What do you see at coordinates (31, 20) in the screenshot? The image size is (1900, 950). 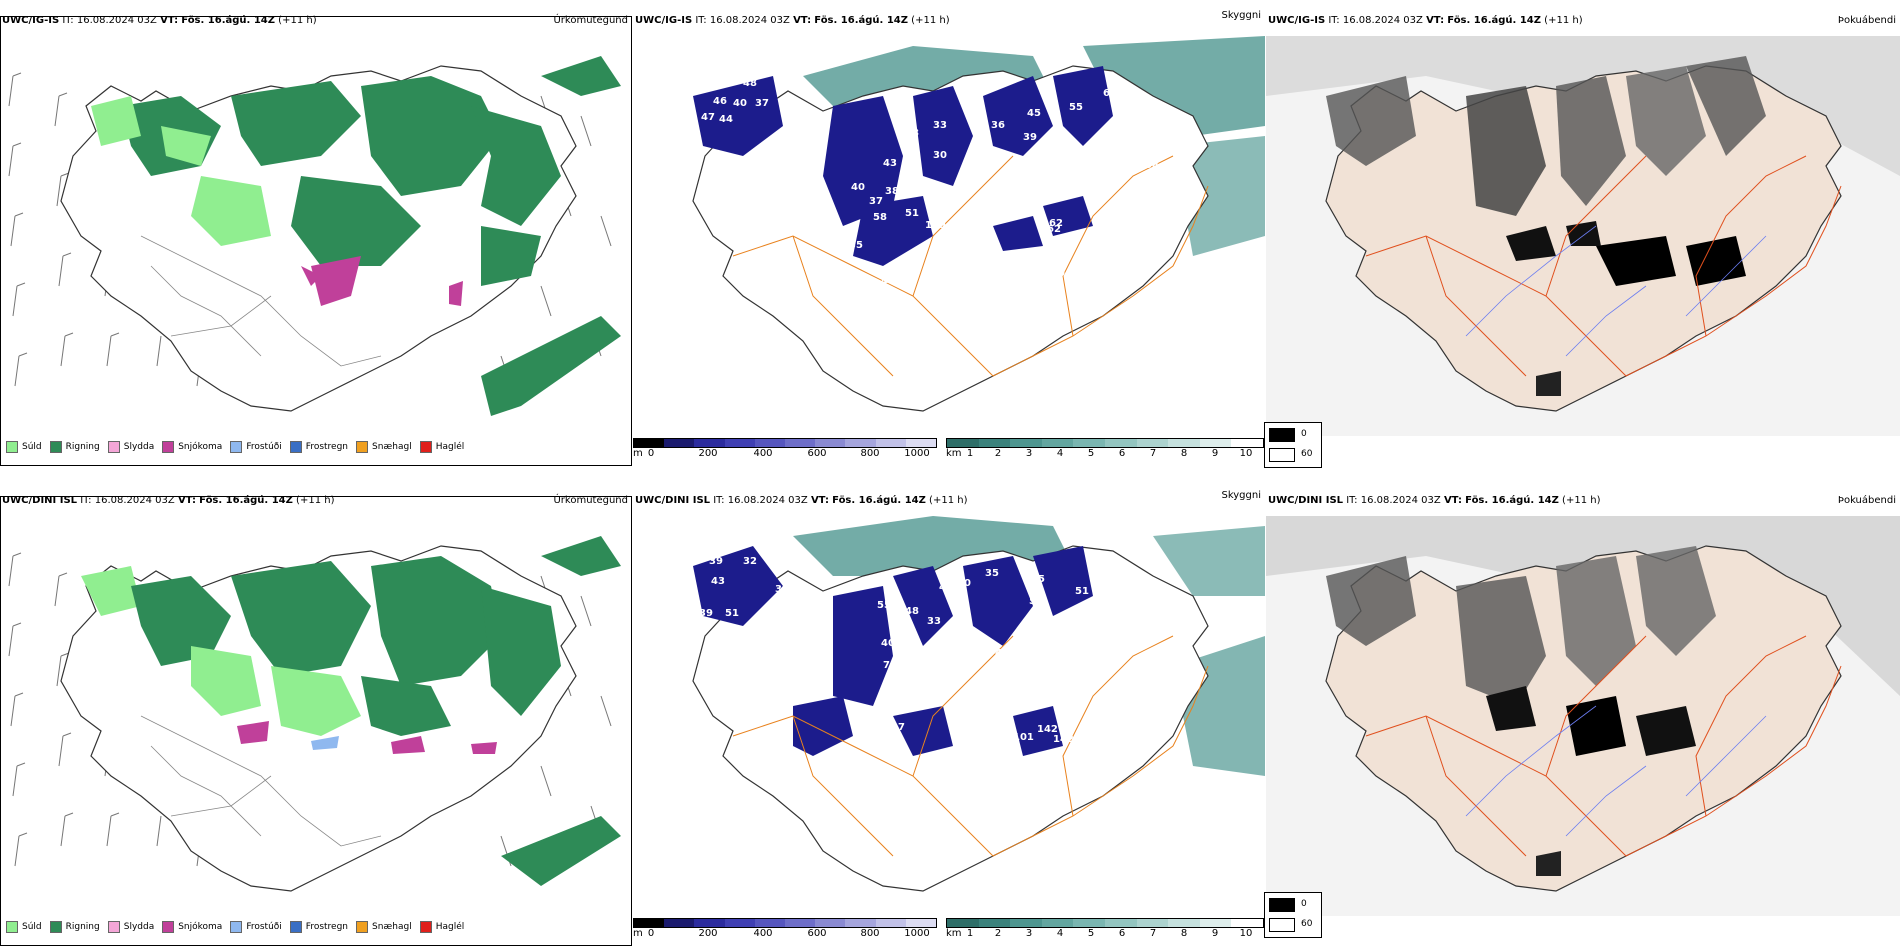 I see `model-name: UWC/IG-IS` at bounding box center [31, 20].